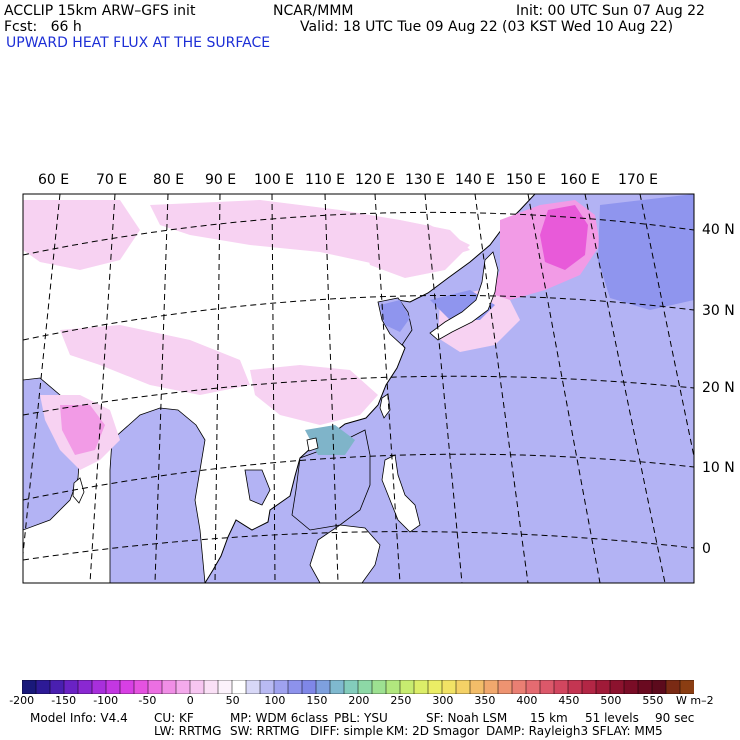  I want to click on pink-region-tibet, so click(155, 360).